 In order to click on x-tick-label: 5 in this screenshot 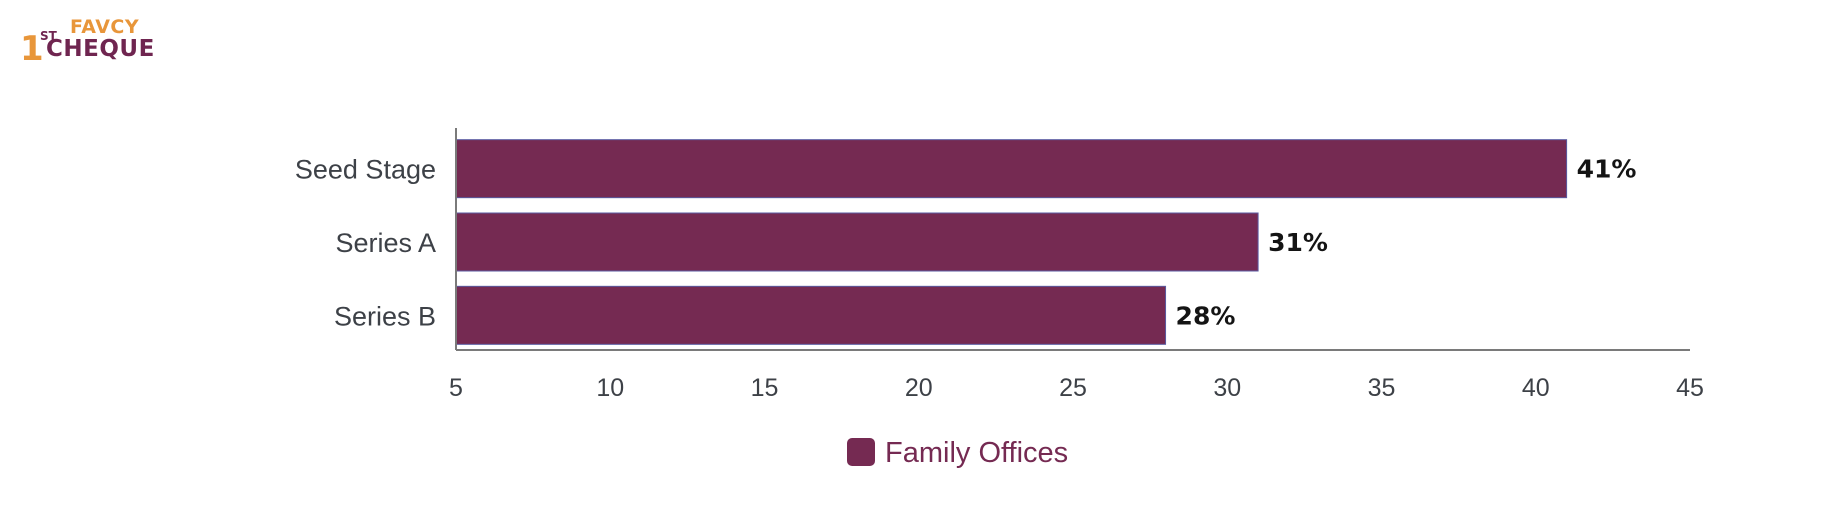, I will do `click(456, 388)`.